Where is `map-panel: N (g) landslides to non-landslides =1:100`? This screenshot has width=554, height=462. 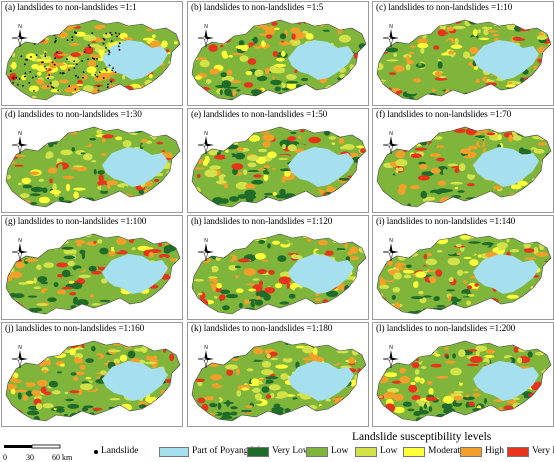
map-panel: N (g) landslides to non-landslides =1:100 is located at coordinates (92, 267).